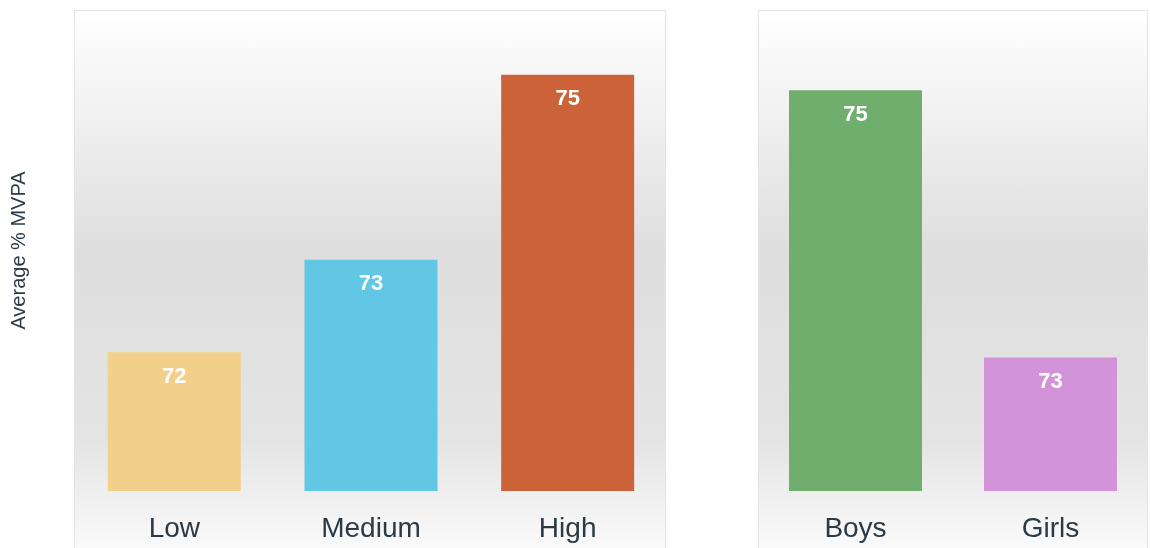 Image resolution: width=1150 pixels, height=548 pixels. I want to click on x-tick-label: Low, so click(174, 527).